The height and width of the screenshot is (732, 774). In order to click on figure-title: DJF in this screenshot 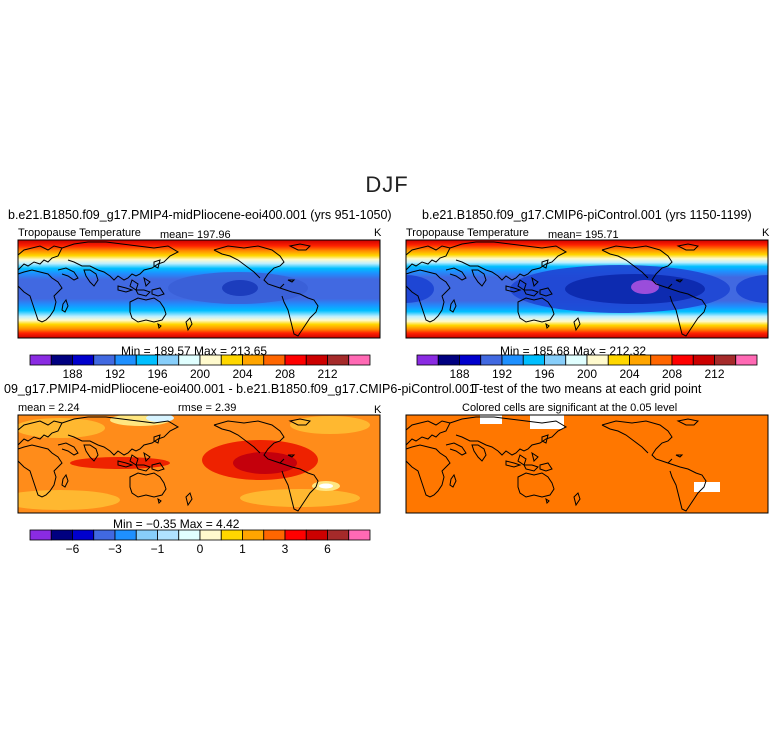, I will do `click(387, 184)`.